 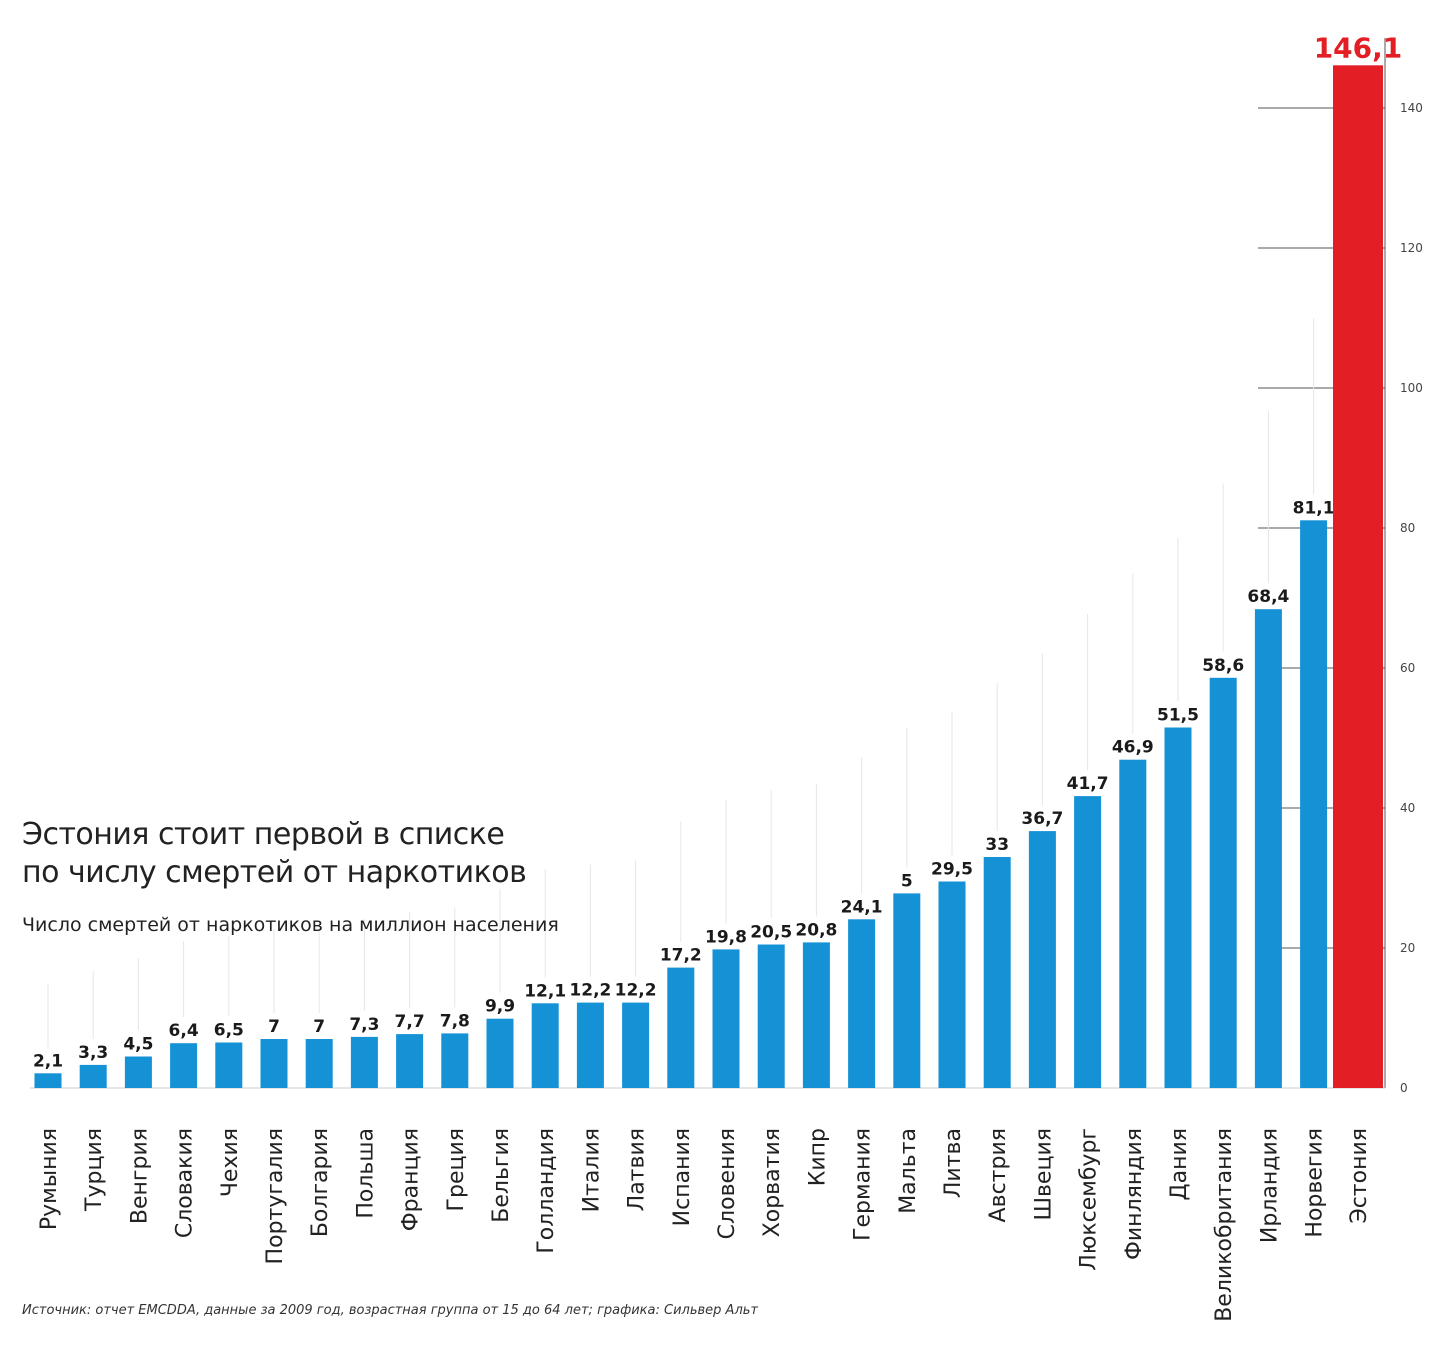 I want to click on category-label: Мальта, so click(x=908, y=1171).